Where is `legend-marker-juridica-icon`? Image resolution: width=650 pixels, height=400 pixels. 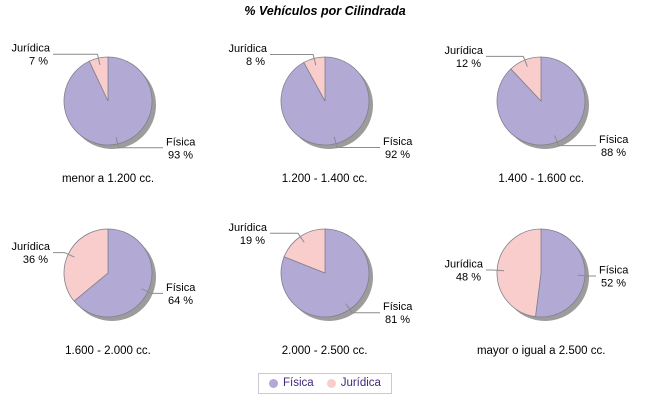 legend-marker-juridica-icon is located at coordinates (331, 383).